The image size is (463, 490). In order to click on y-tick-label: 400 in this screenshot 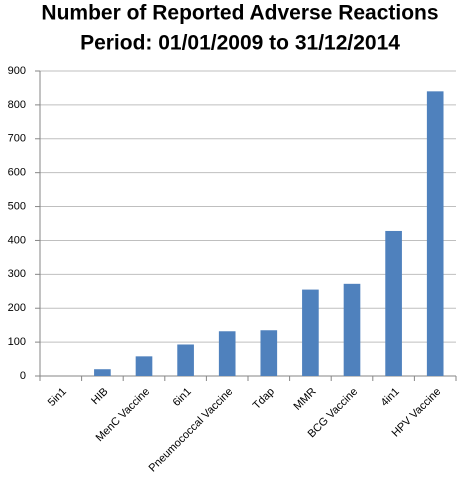, I will do `click(17, 240)`.